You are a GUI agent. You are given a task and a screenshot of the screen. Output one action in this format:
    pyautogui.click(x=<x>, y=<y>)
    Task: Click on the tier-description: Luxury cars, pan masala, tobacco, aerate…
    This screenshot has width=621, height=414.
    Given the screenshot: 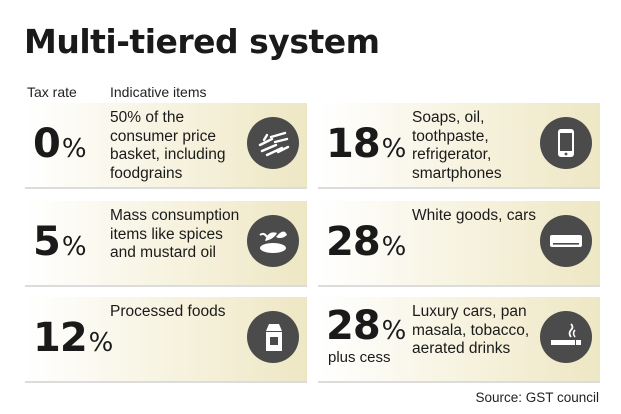 What is the action you would take?
    pyautogui.click(x=471, y=330)
    